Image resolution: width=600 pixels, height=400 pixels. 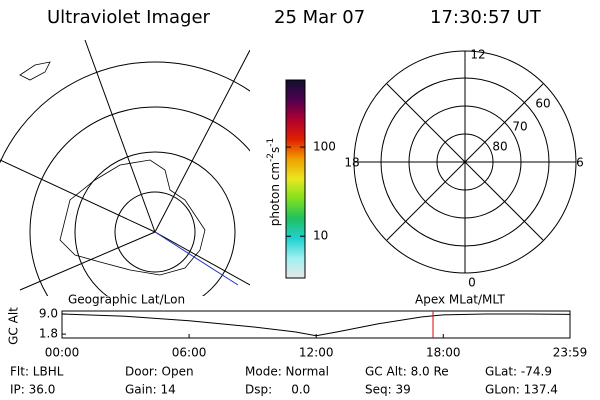 What do you see at coordinates (580, 163) in the screenshot?
I see `mlt-label: 6` at bounding box center [580, 163].